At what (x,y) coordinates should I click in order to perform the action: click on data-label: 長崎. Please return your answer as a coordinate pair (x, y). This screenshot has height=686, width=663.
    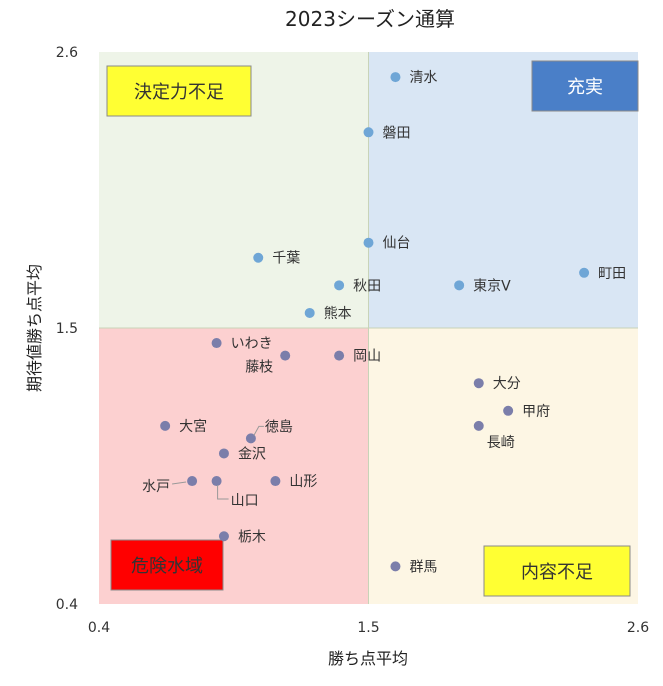
    Looking at the image, I should click on (501, 443).